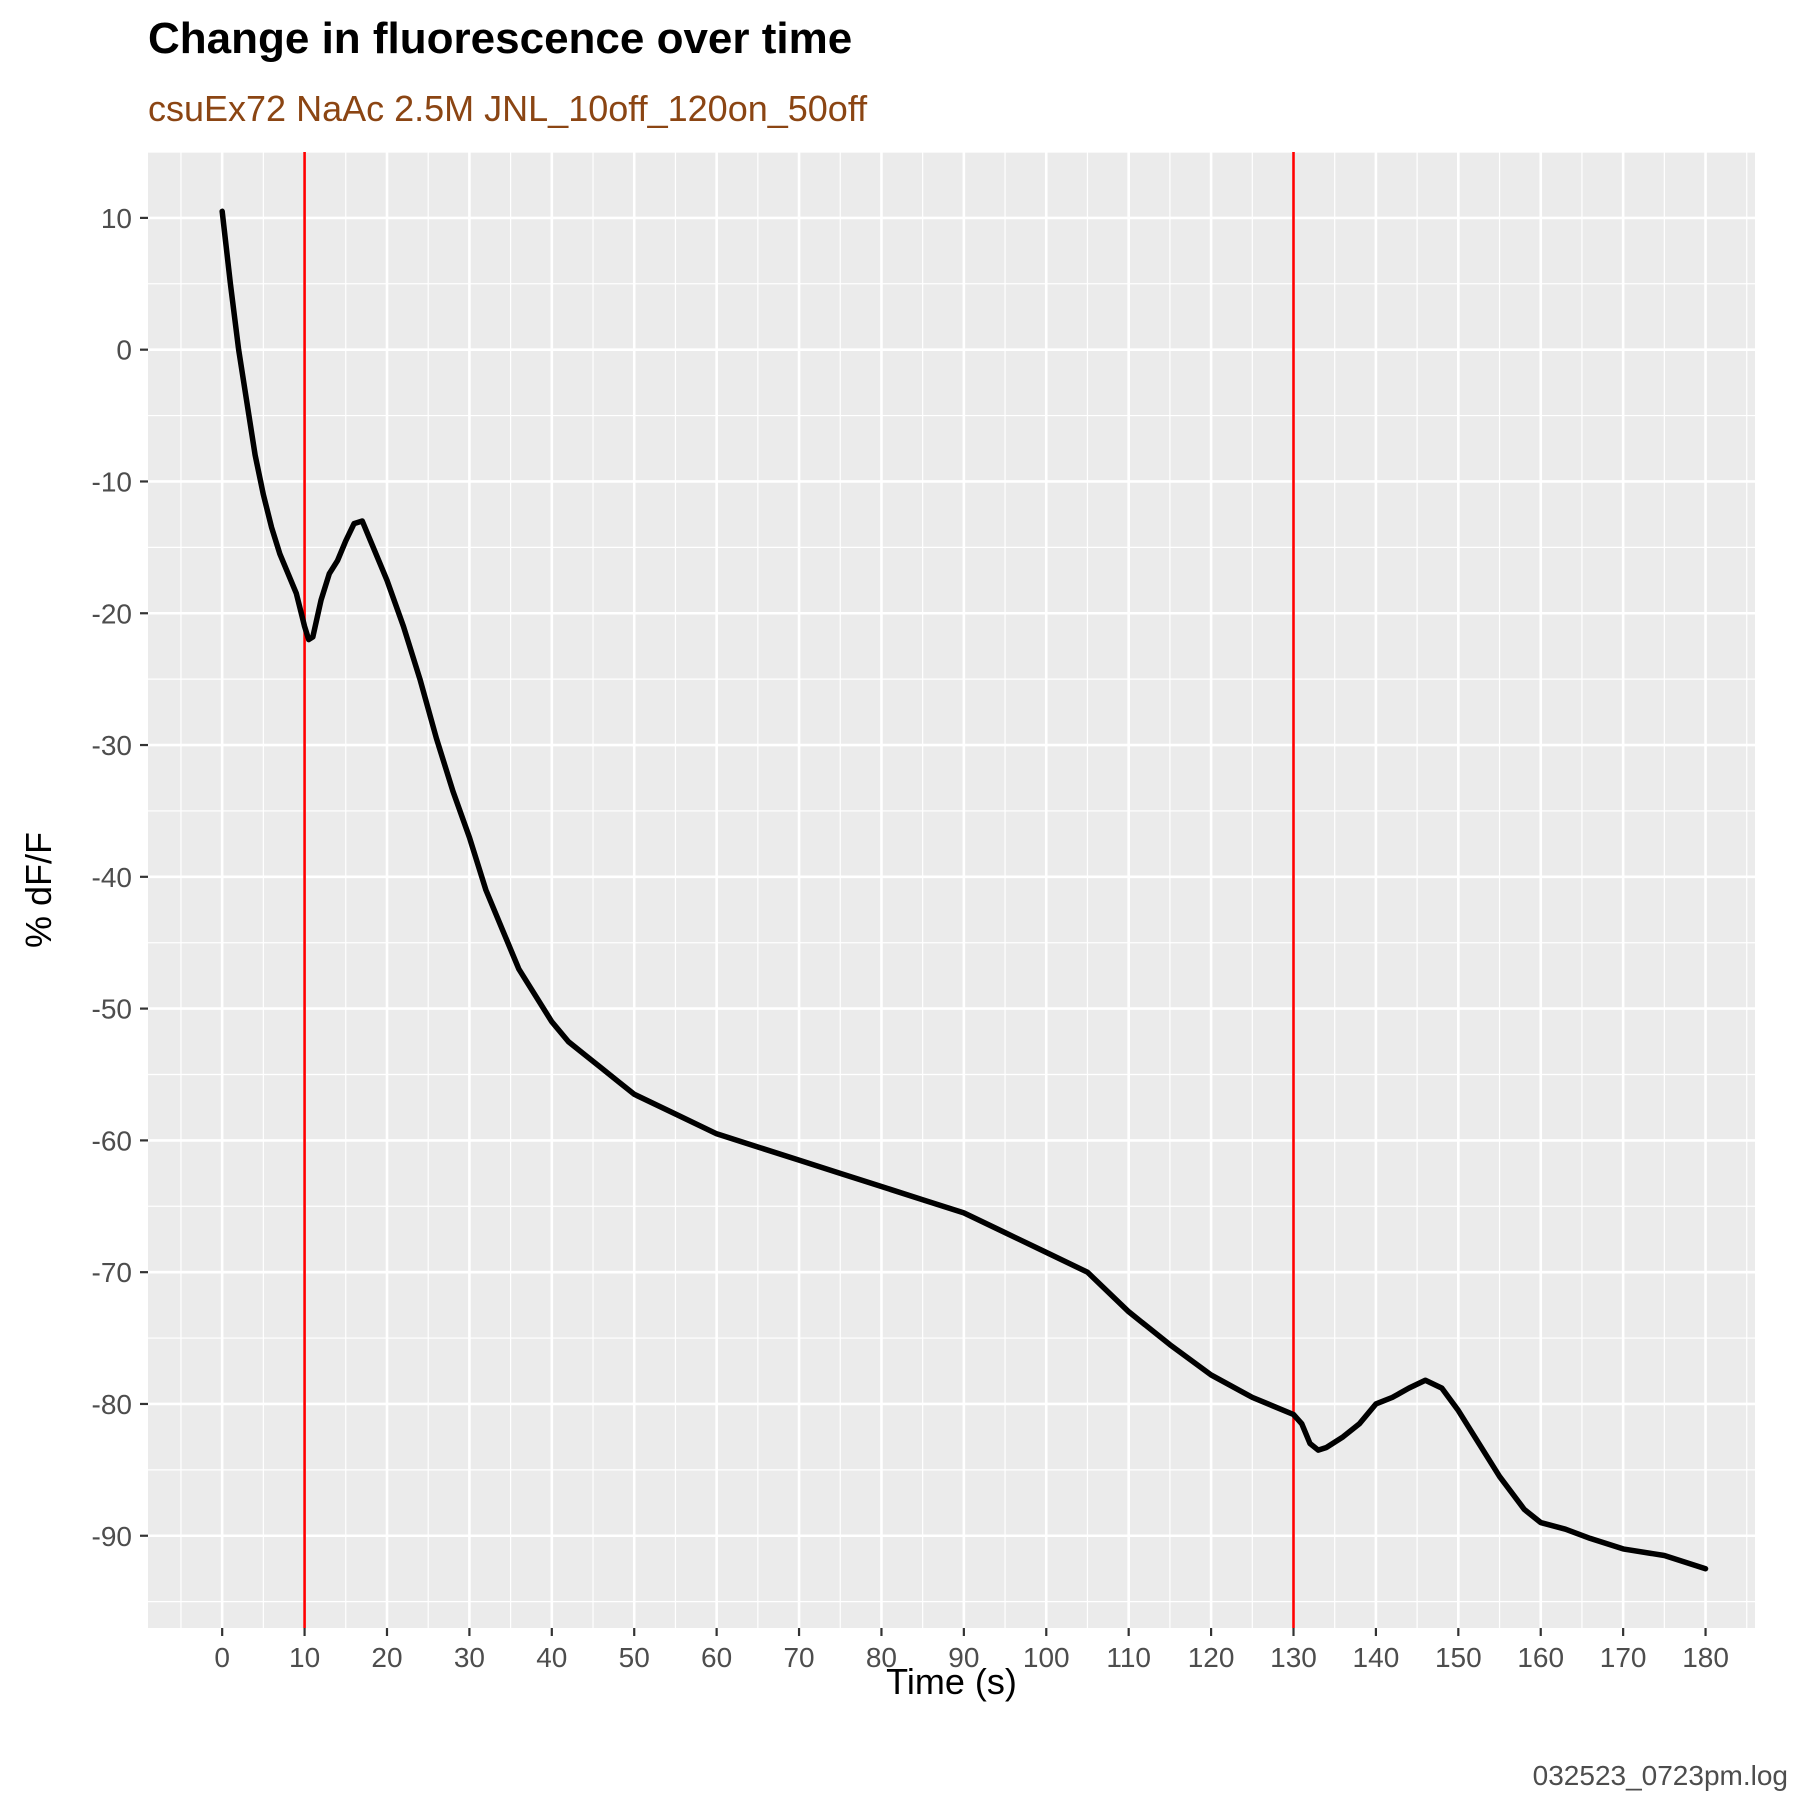  What do you see at coordinates (716, 1657) in the screenshot?
I see `x-tick-label: 60` at bounding box center [716, 1657].